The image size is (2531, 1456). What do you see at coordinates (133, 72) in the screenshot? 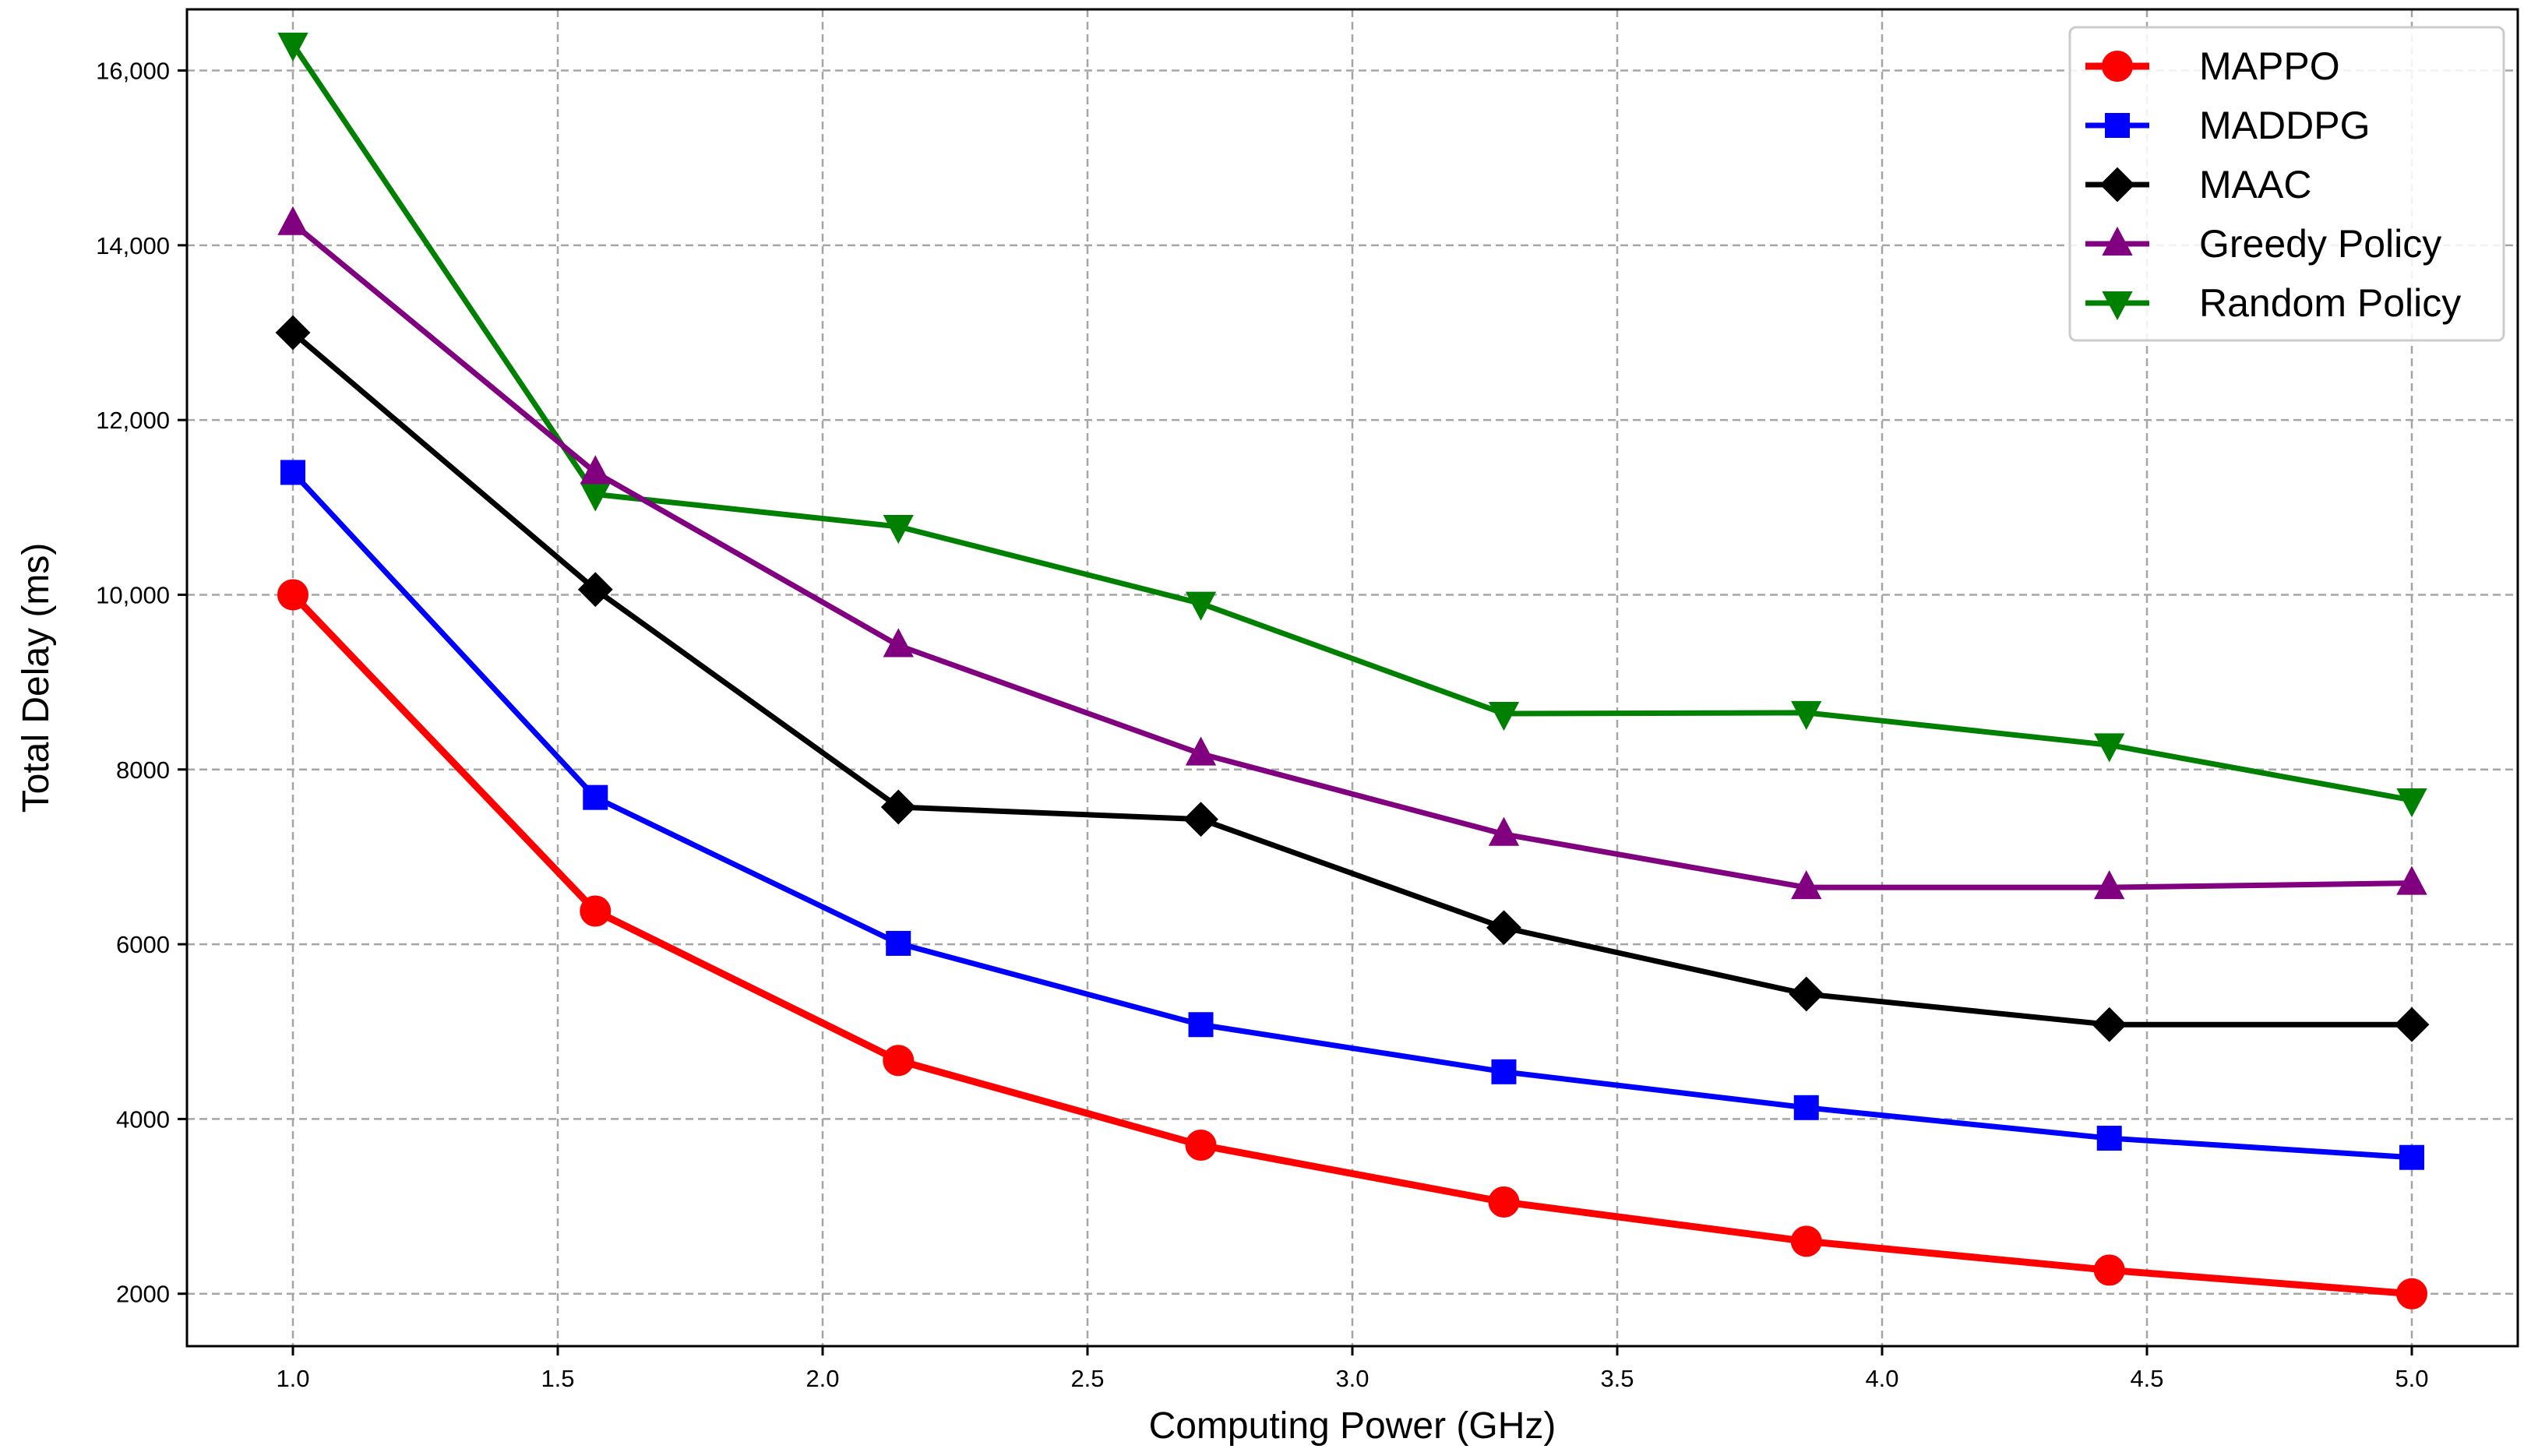
I see `y-tick-label: 16,000` at bounding box center [133, 72].